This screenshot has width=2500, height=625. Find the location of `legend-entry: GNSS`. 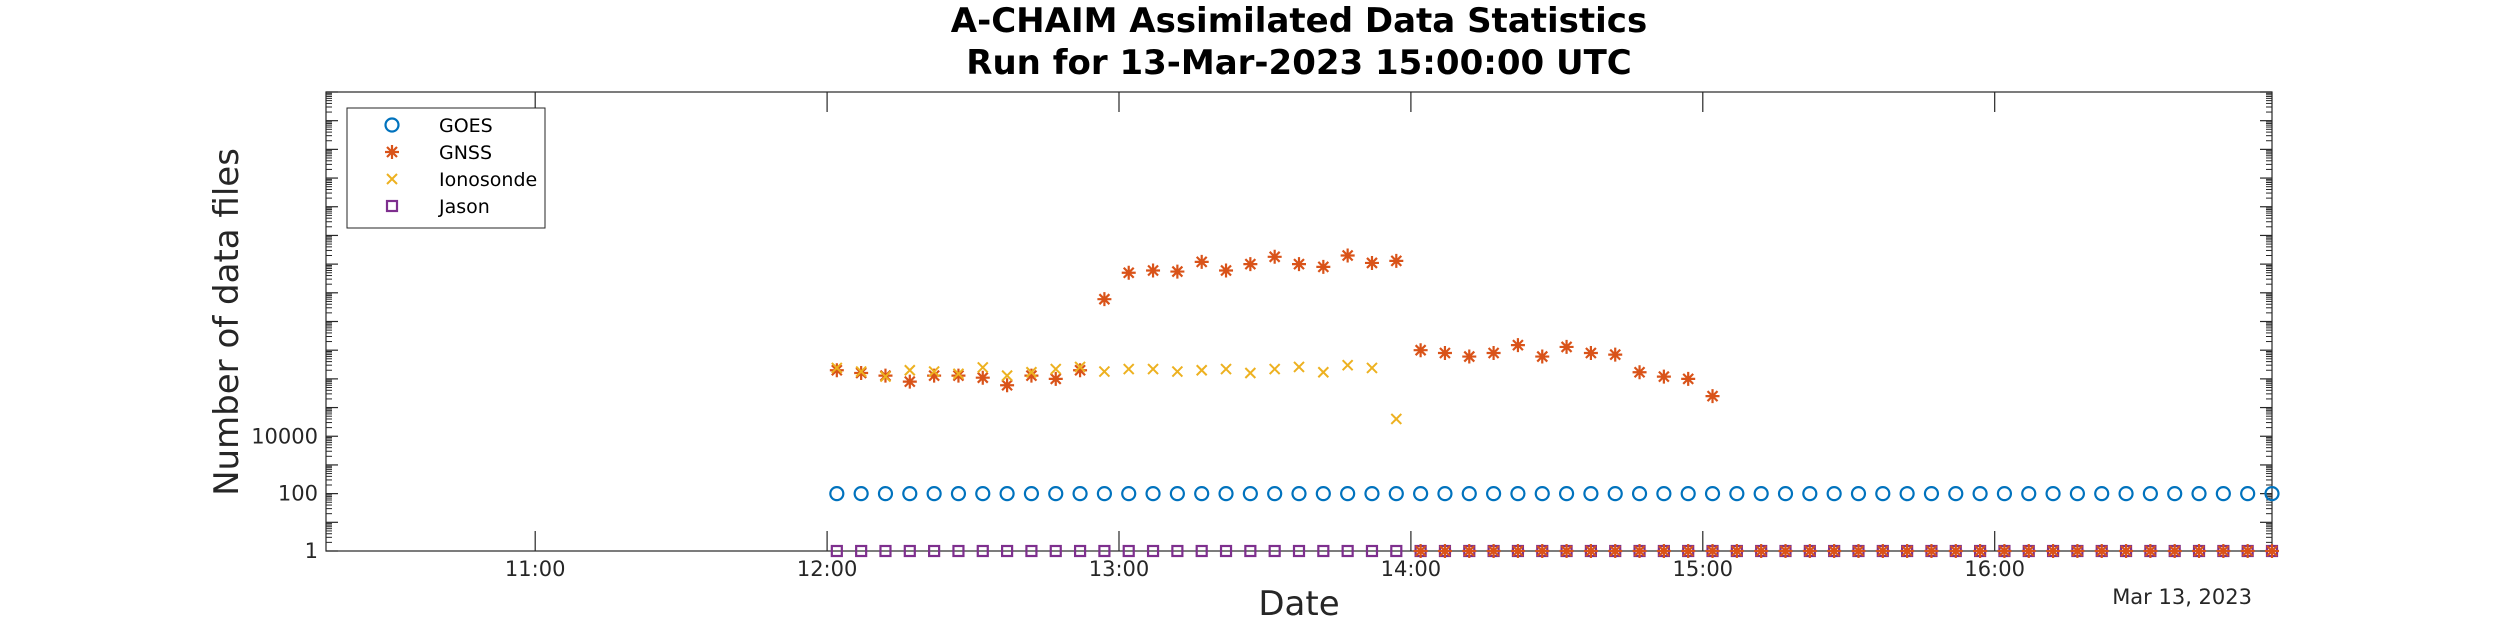

legend-entry: GNSS is located at coordinates (465, 153).